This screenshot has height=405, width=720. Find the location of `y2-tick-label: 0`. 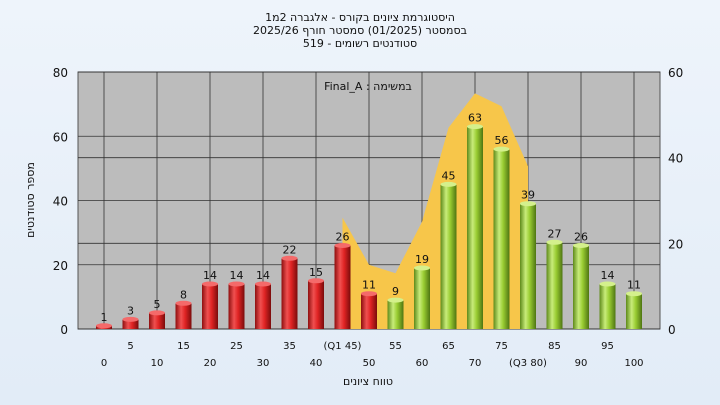

y2-tick-label: 0 is located at coordinates (672, 330).